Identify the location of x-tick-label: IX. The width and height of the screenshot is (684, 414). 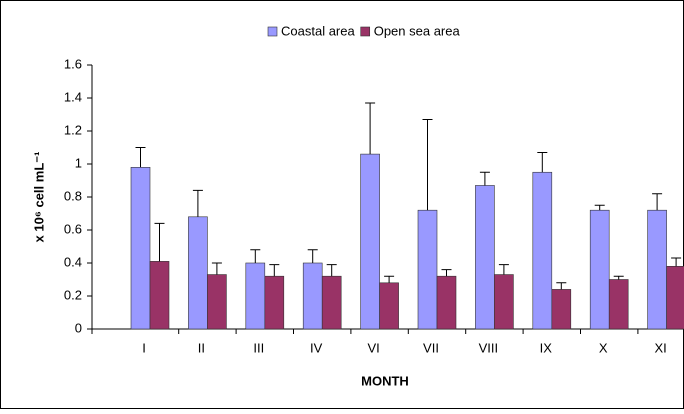
(546, 347).